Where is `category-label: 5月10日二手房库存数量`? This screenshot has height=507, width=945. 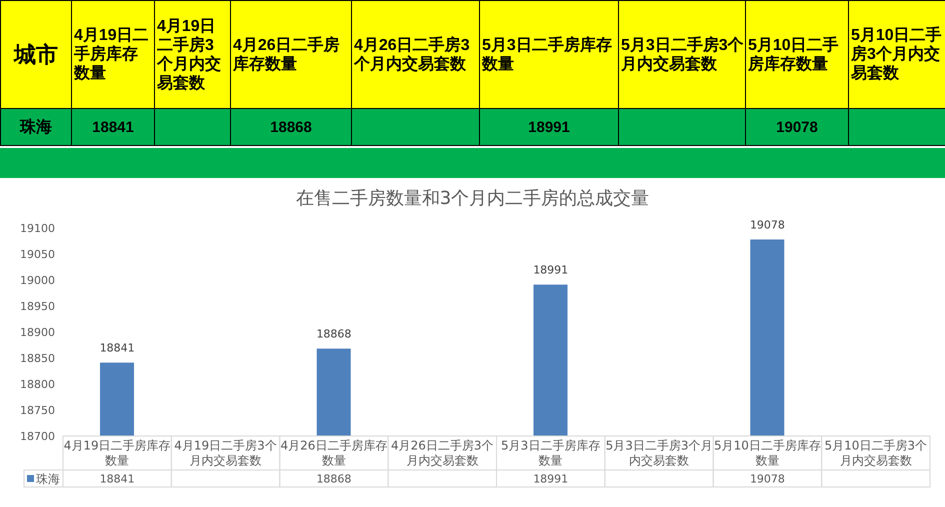 category-label: 5月10日二手房库存数量 is located at coordinates (793, 54).